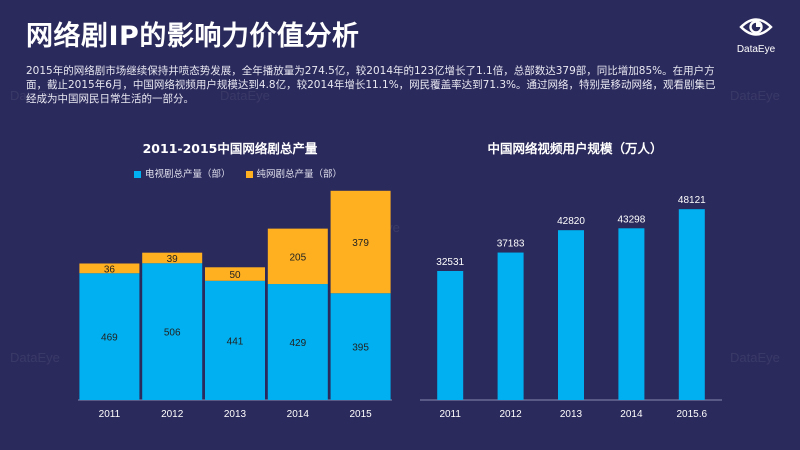 The width and height of the screenshot is (800, 450). Describe the element at coordinates (188, 174) in the screenshot. I see `legend-label-tv: 电视剧总产量（部）` at that location.